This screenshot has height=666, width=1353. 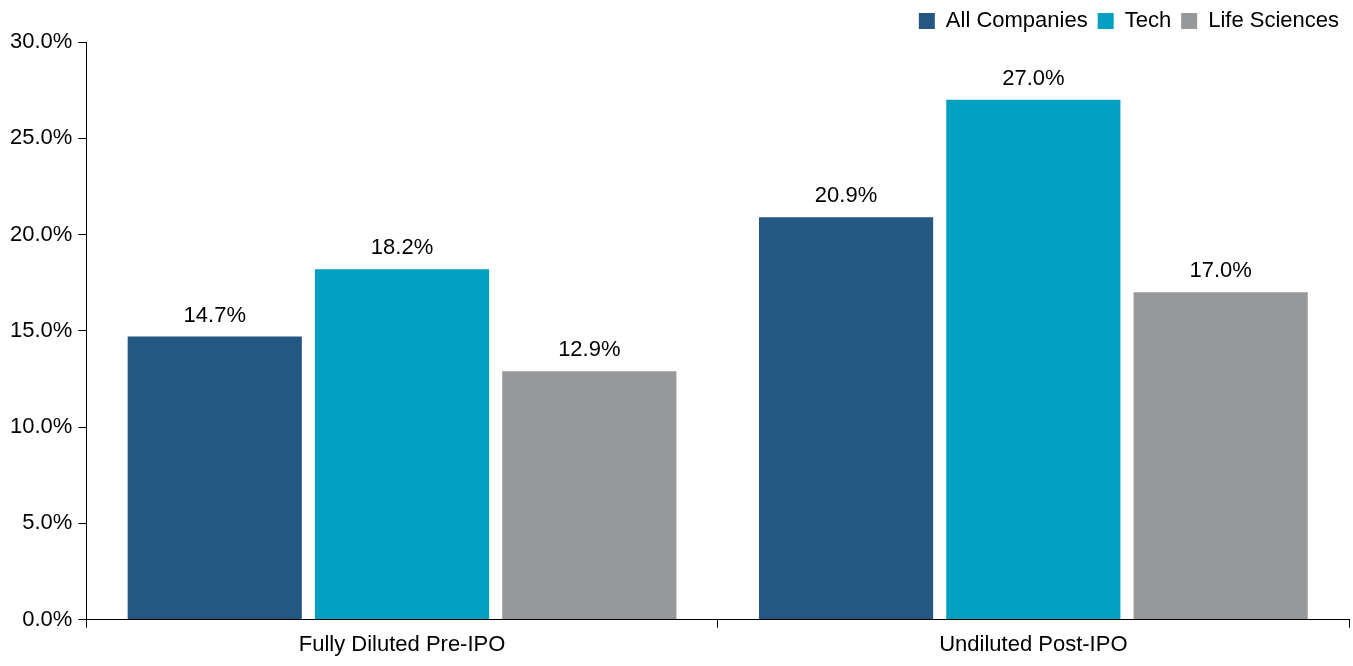 I want to click on data-label: 12.9%, so click(x=589, y=349).